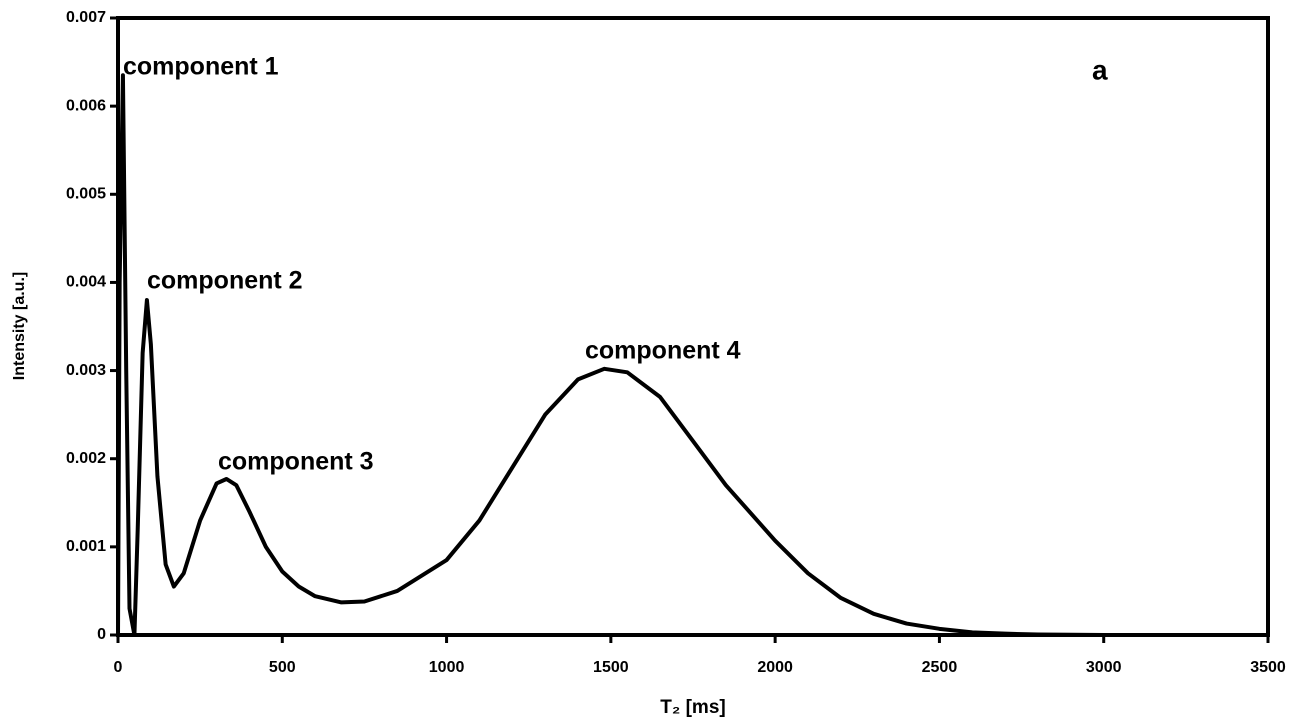 The image size is (1306, 727). I want to click on x-tick-label: 2000, so click(775, 667).